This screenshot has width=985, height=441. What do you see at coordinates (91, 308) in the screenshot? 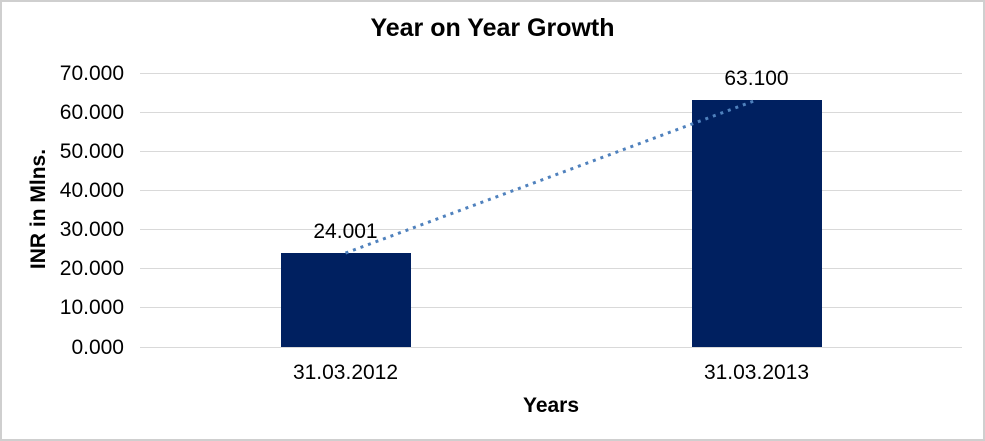
I see `y-tick-label: 10.000` at bounding box center [91, 308].